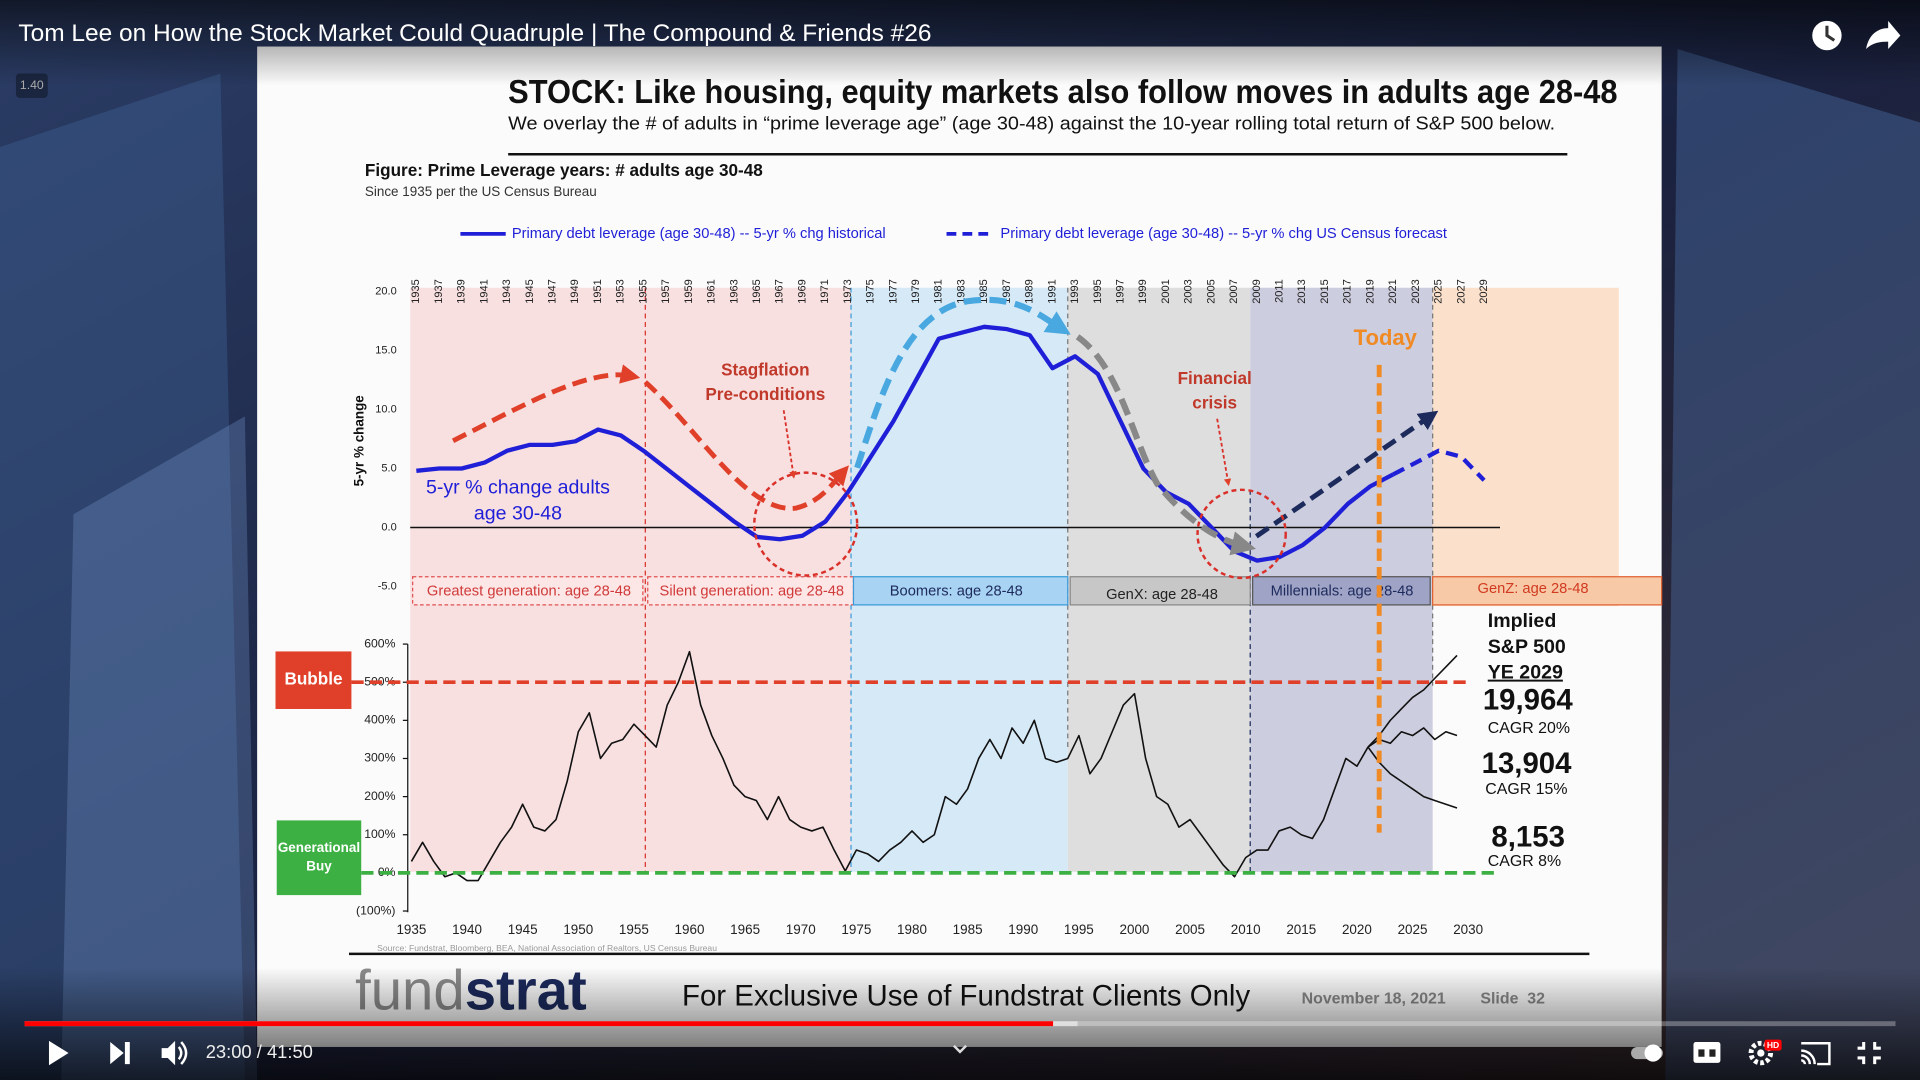  What do you see at coordinates (1883, 34) in the screenshot?
I see `share` at bounding box center [1883, 34].